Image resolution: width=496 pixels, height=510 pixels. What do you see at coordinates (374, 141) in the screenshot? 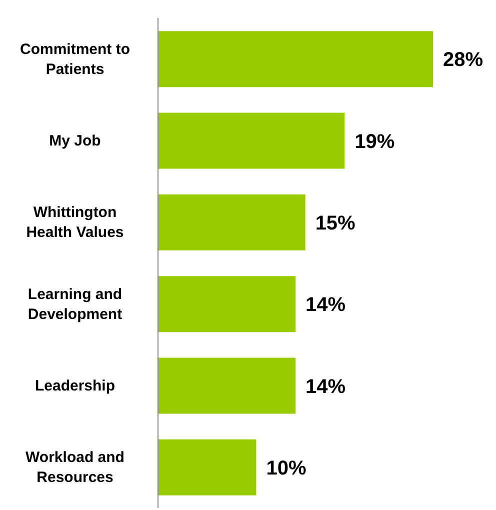
I see `data-label: 19%` at bounding box center [374, 141].